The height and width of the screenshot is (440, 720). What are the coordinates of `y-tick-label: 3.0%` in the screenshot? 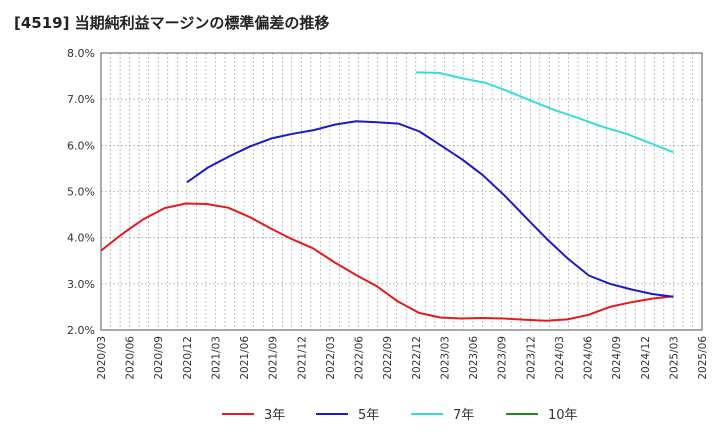 It's located at (81, 284).